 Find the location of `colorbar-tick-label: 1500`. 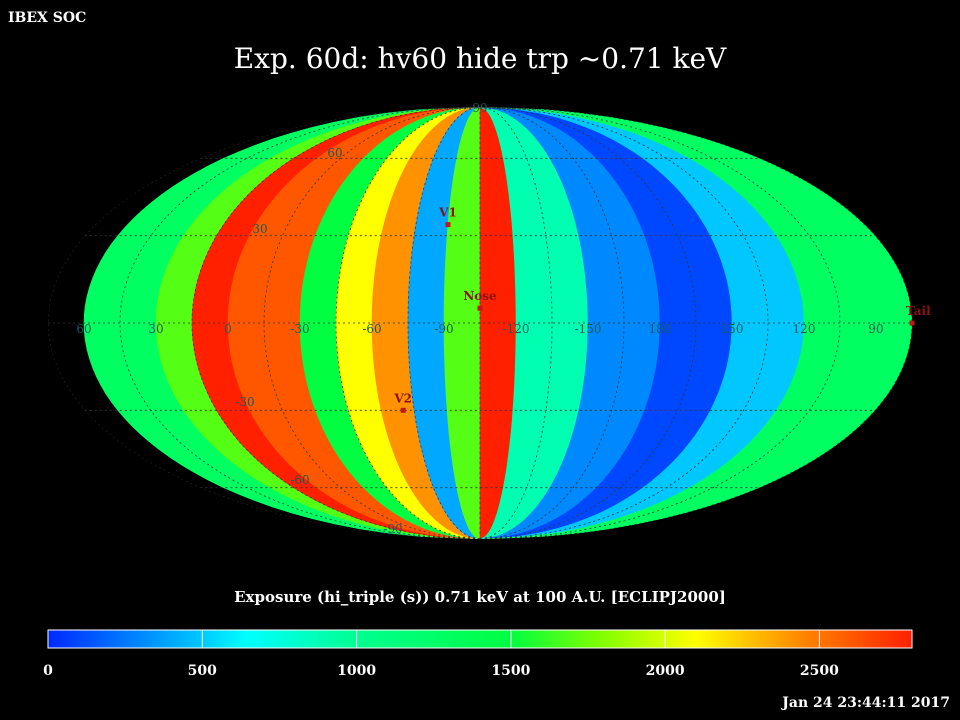

colorbar-tick-label: 1500 is located at coordinates (510, 671).